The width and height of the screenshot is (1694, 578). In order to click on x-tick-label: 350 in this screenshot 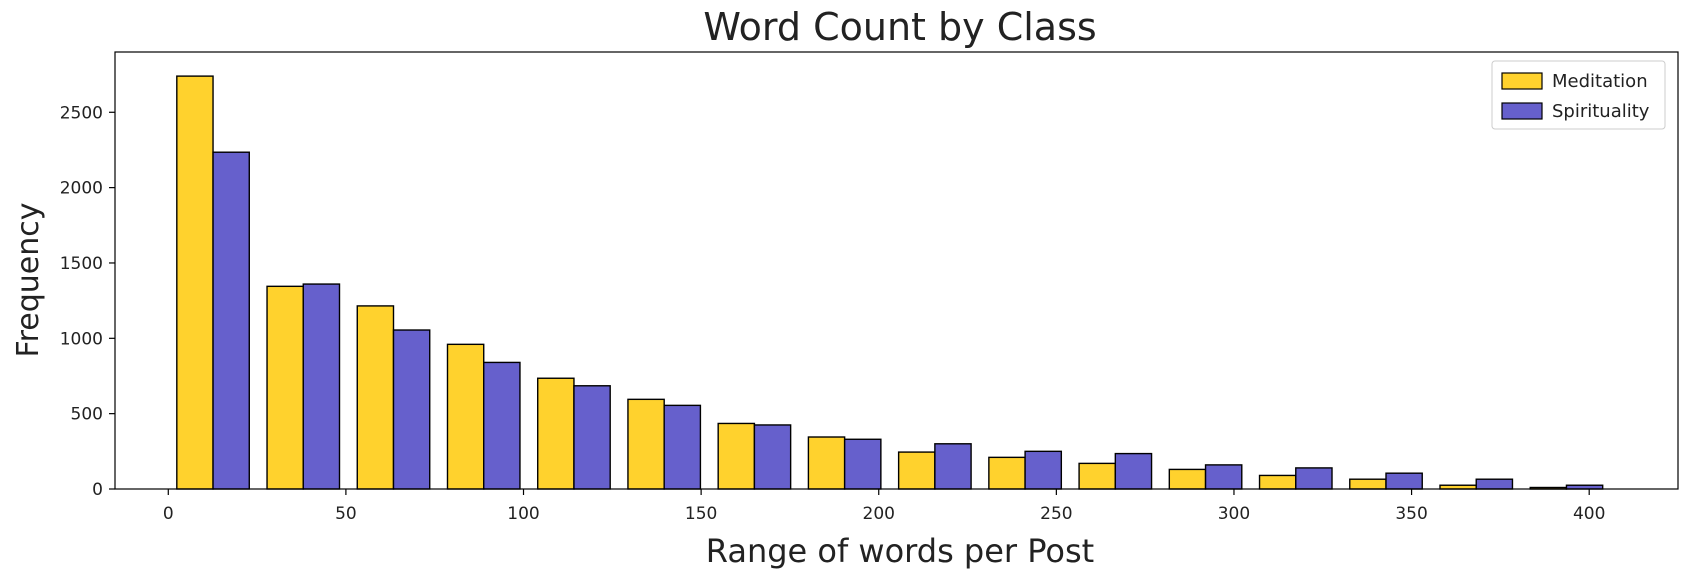, I will do `click(1411, 514)`.